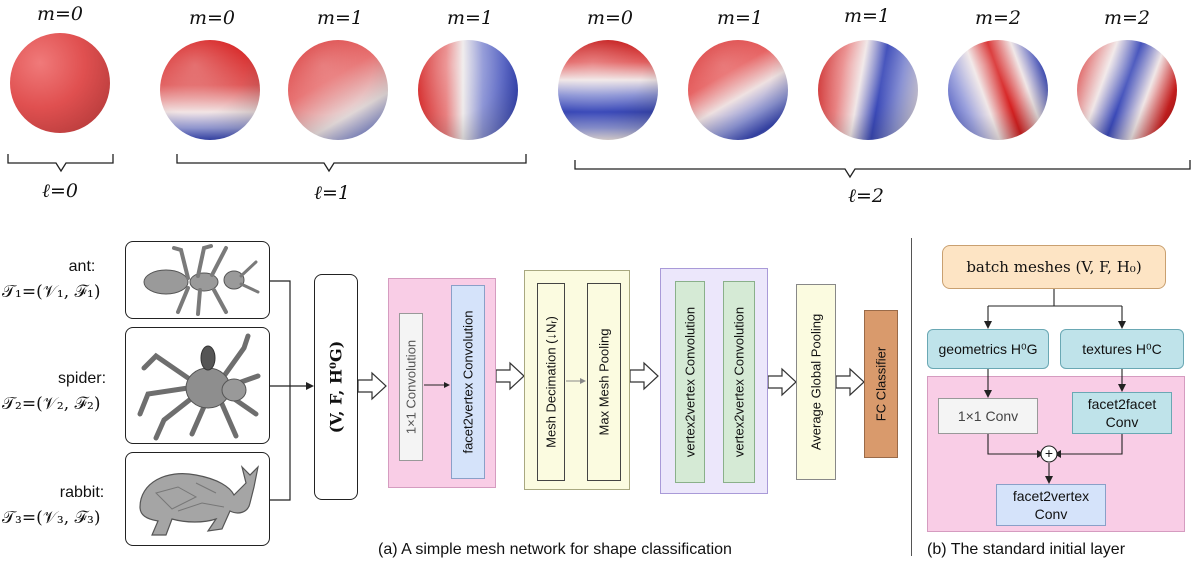 This screenshot has width=1199, height=567. I want to click on shape-name-spider: spider:, so click(82, 378).